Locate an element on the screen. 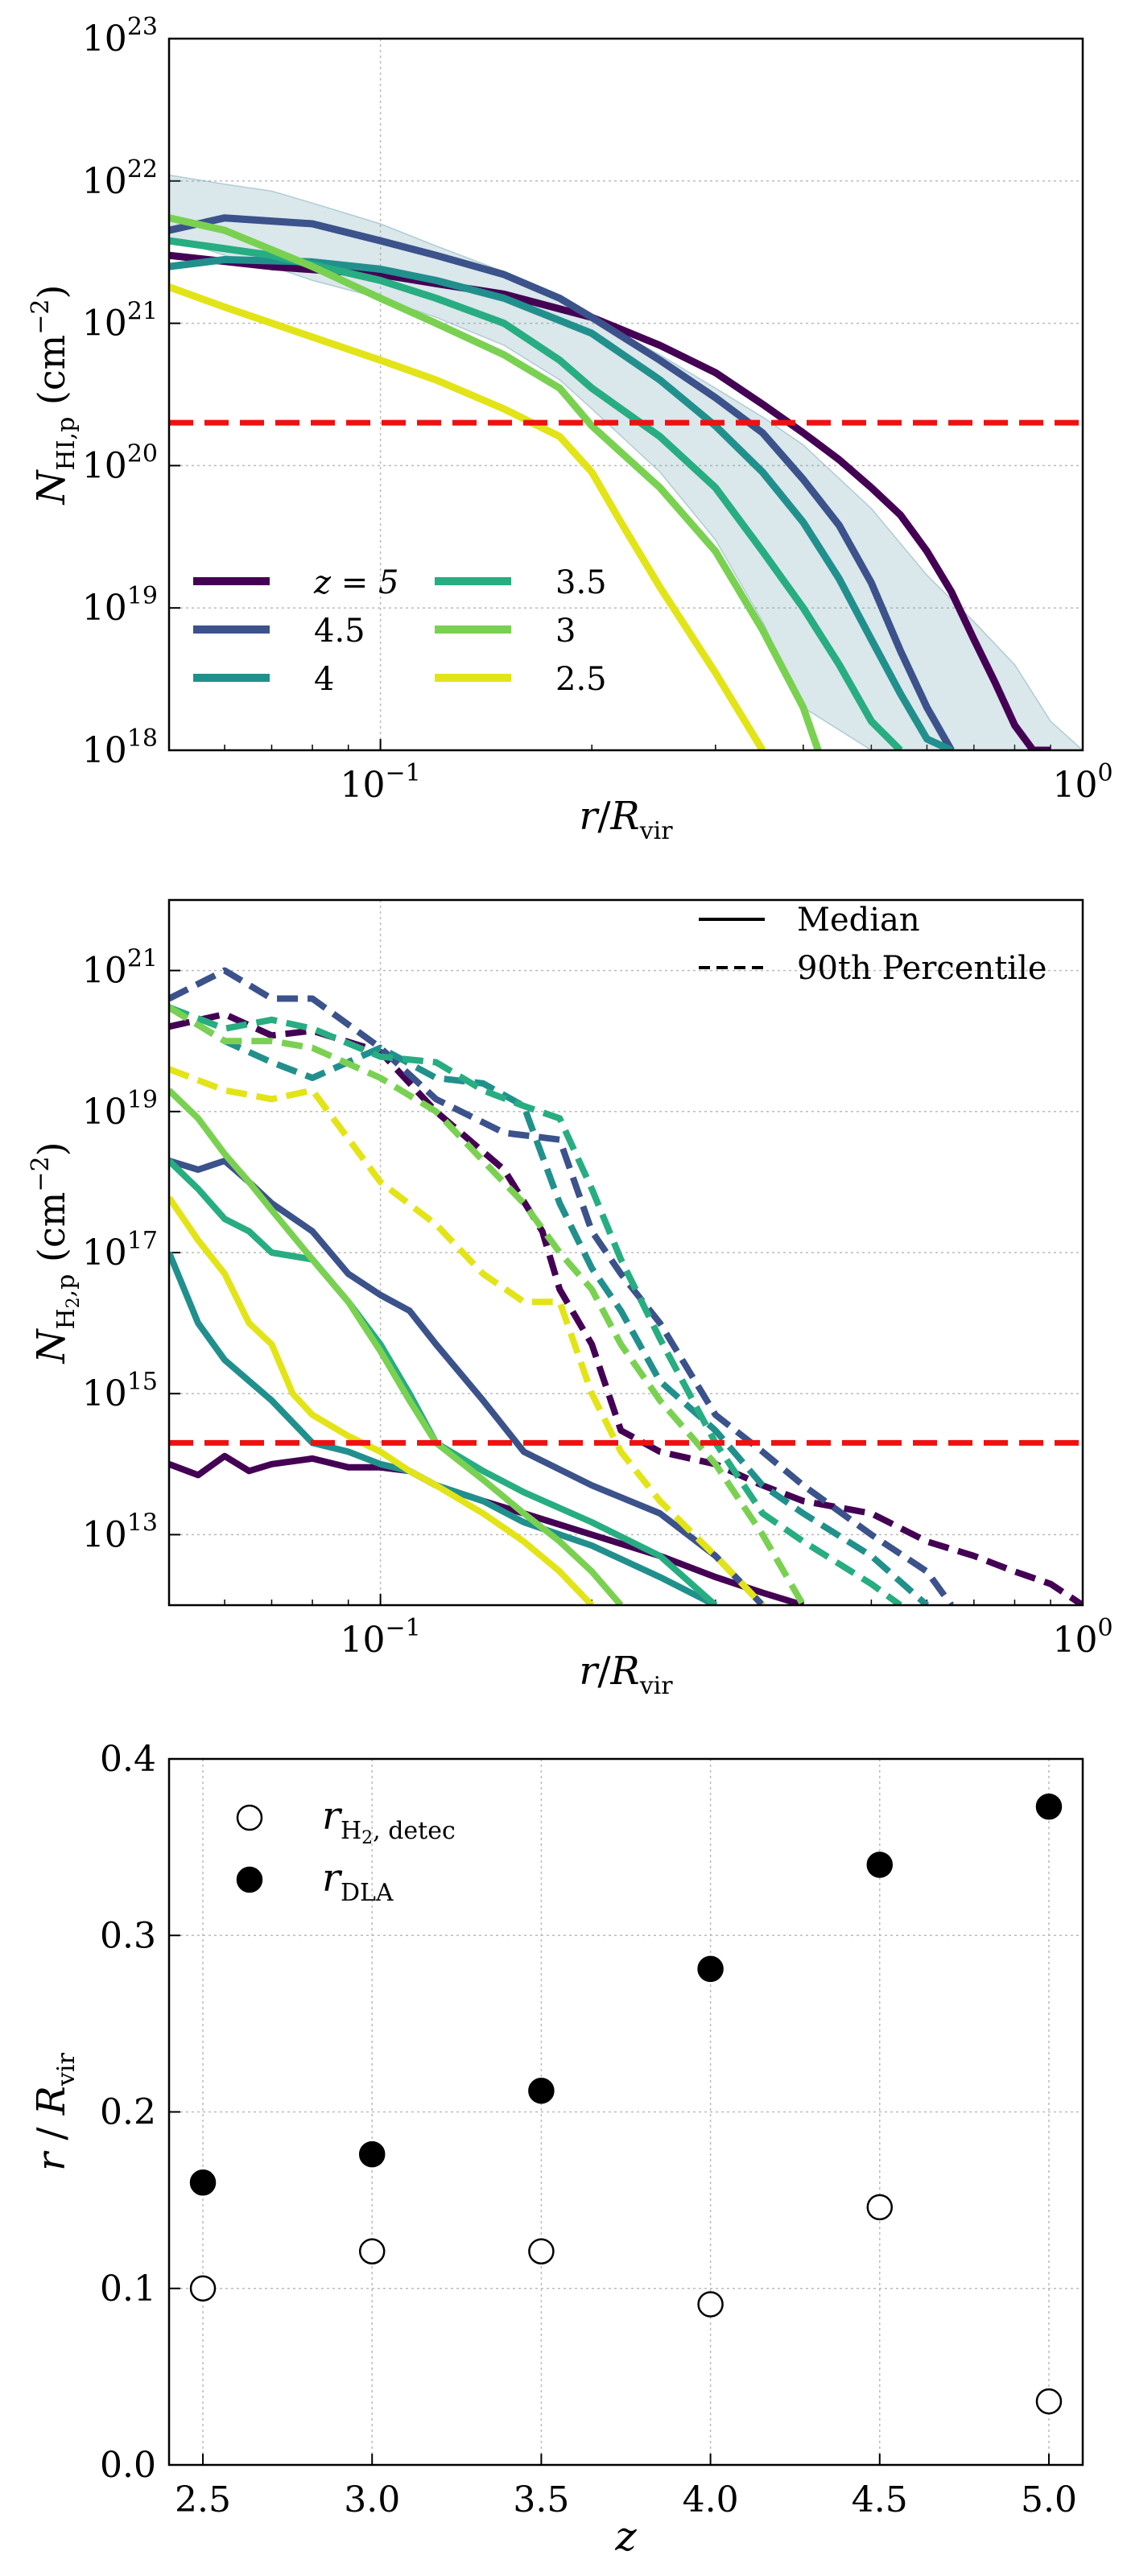 This screenshot has width=1127, height=2576. p90-line-z3 is located at coordinates (488, 1304).